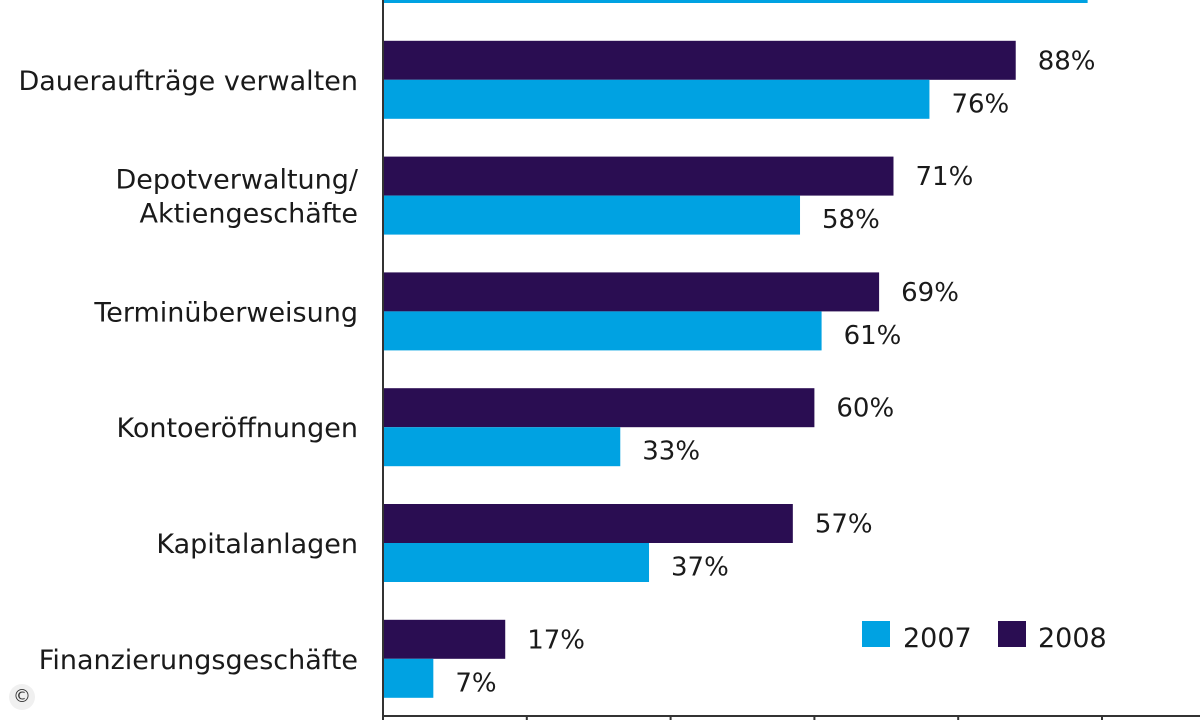  Describe the element at coordinates (944, 177) in the screenshot. I see `value-label-2008: 71%` at that location.